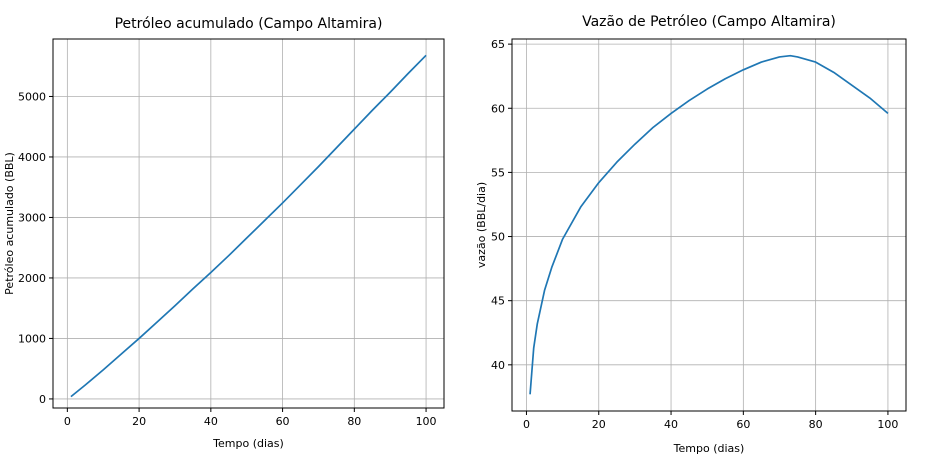 The height and width of the screenshot is (457, 930). I want to click on y-tick-label: 0, so click(42, 399).